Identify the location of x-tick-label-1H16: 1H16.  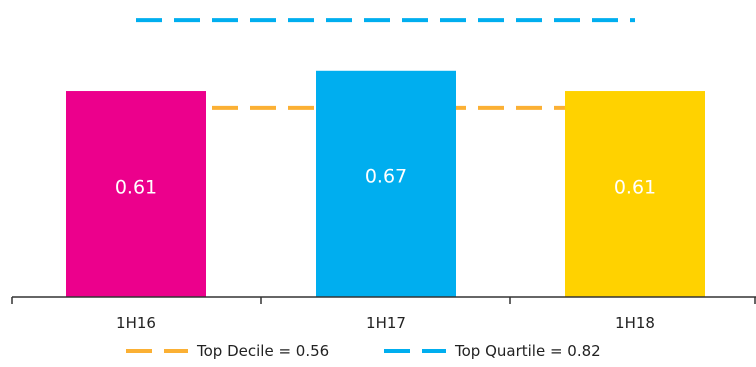
(136, 323).